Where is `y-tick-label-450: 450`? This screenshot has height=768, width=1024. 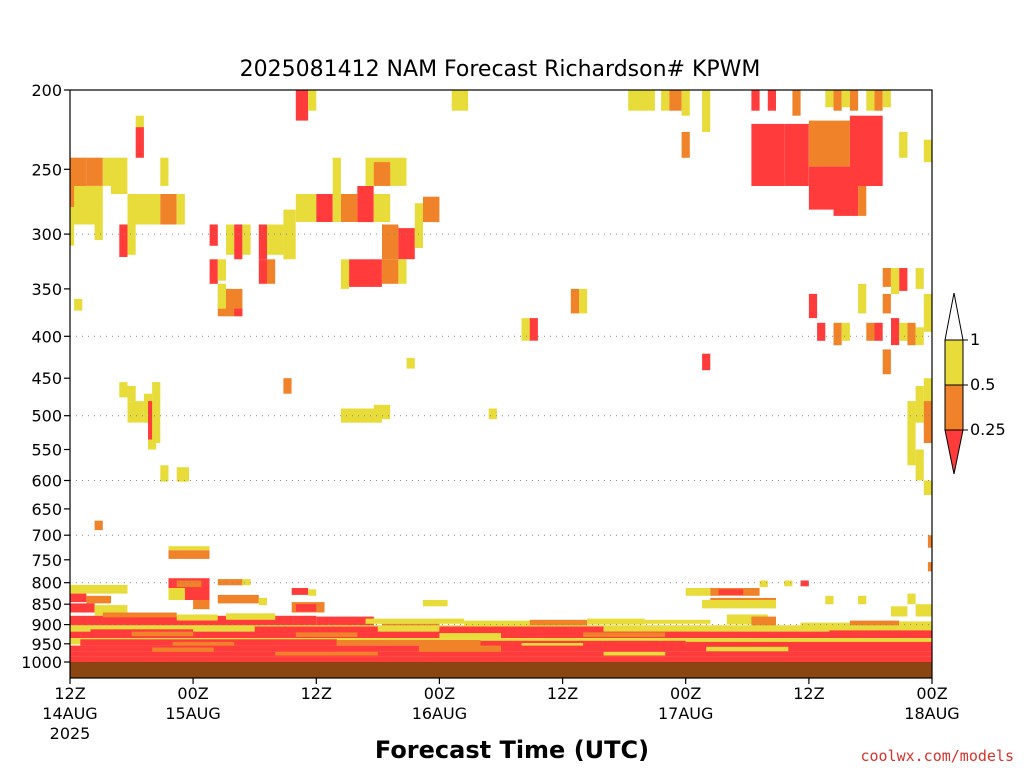 y-tick-label-450: 450 is located at coordinates (46, 378).